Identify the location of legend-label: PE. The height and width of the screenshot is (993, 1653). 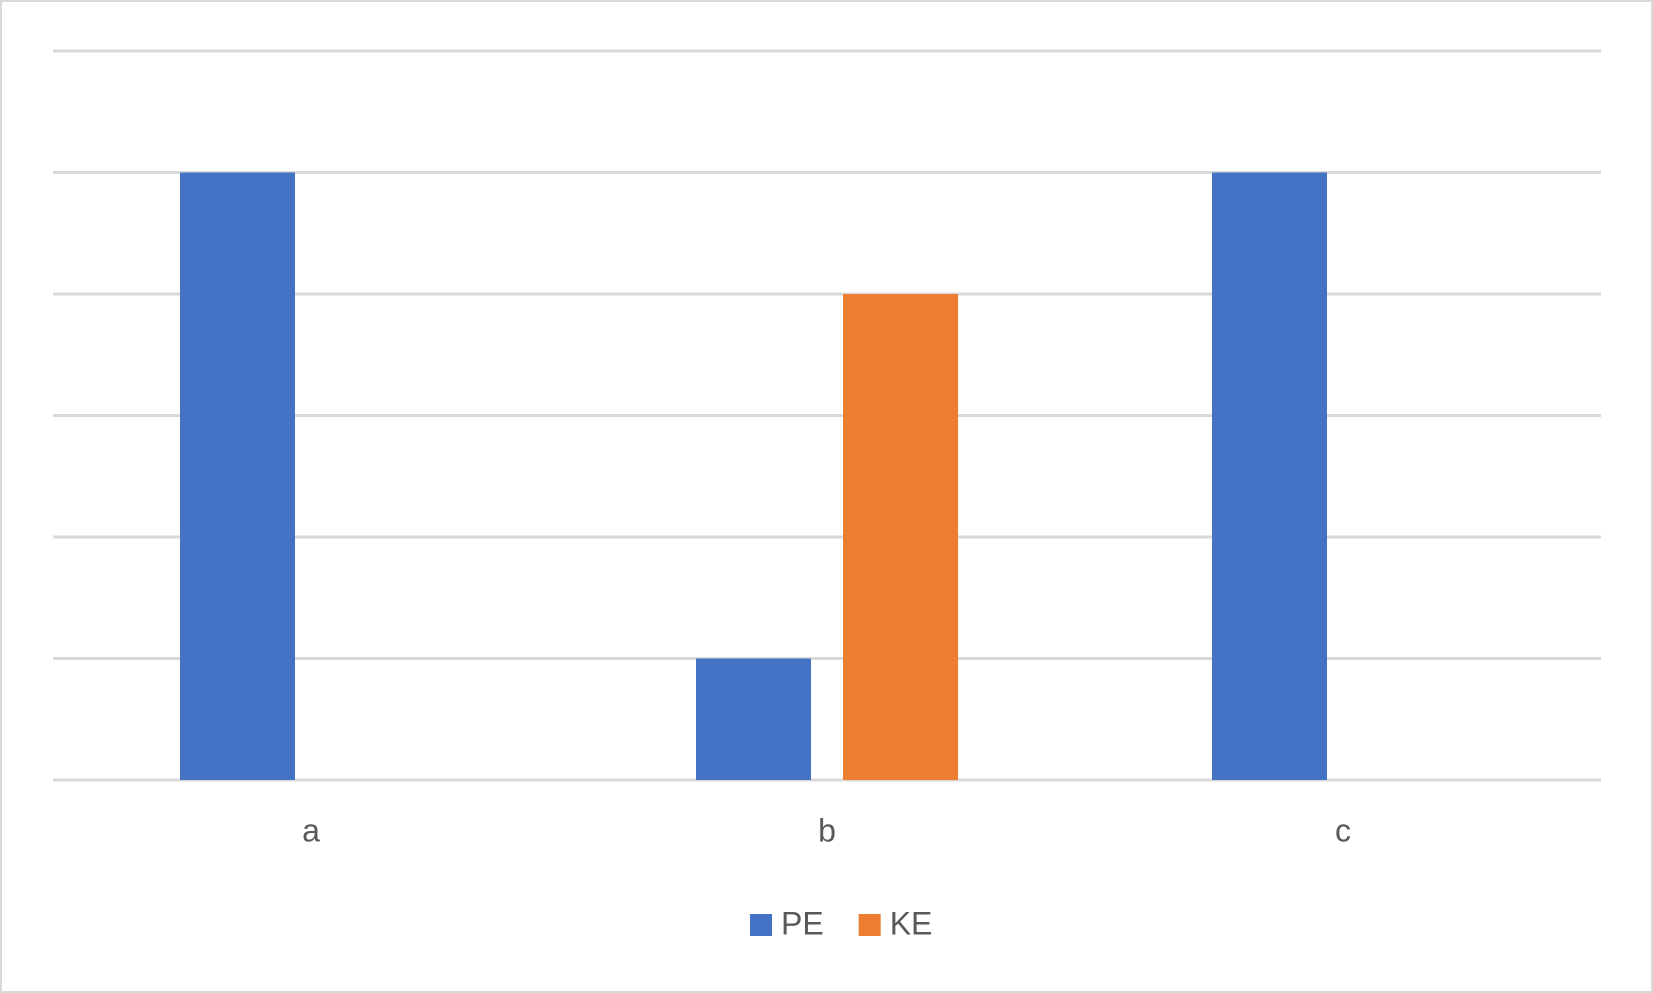
(802, 923).